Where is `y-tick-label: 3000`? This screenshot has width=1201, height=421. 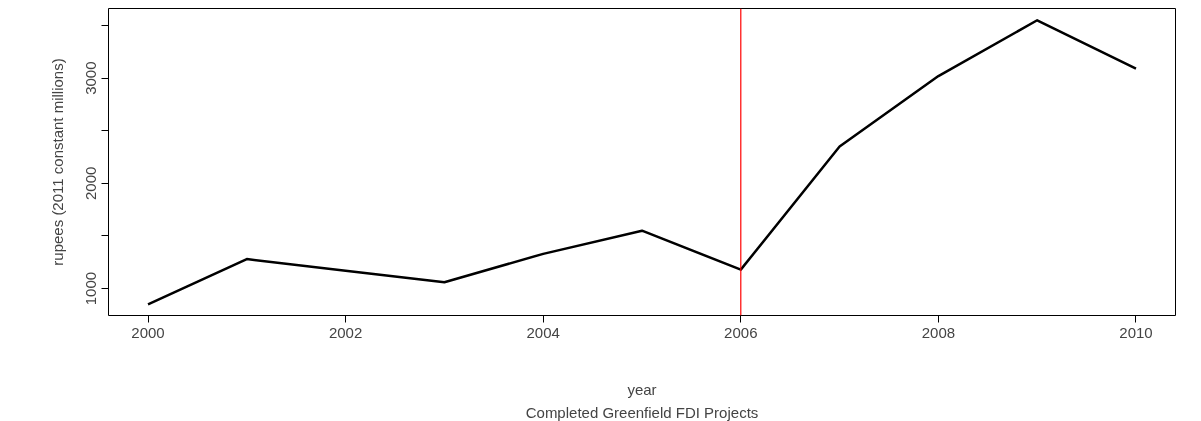
y-tick-label: 3000 is located at coordinates (91, 78).